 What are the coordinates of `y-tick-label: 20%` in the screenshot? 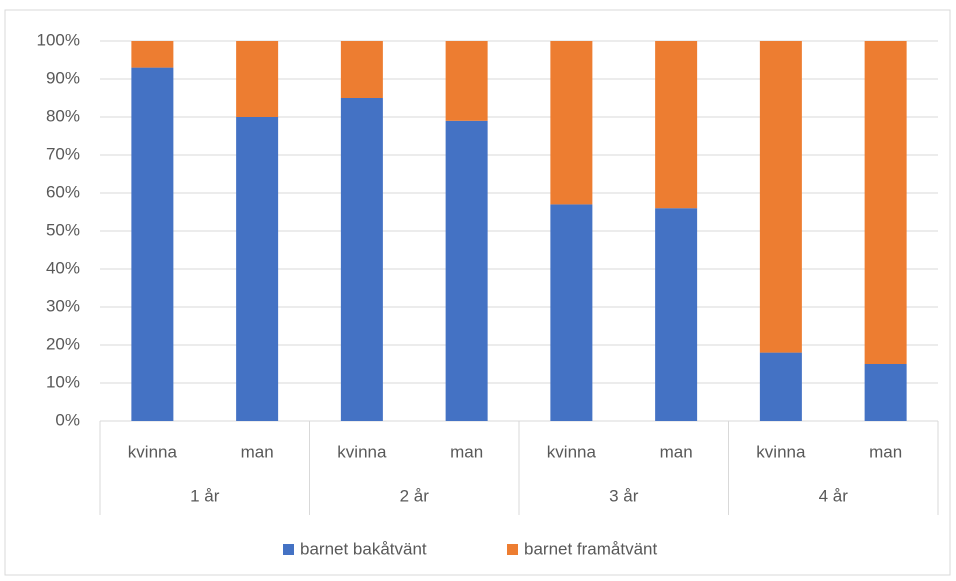 It's located at (63, 343).